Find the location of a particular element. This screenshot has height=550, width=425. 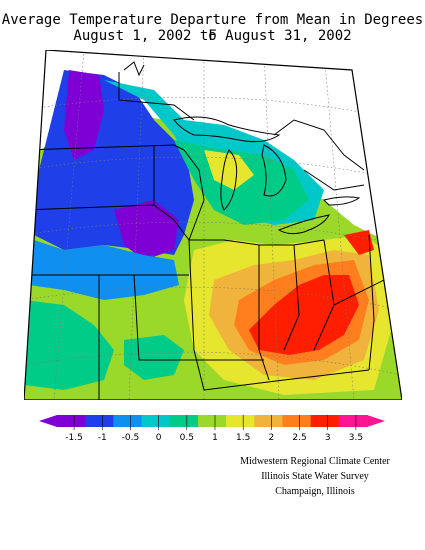

legend-tick-label: 1.5 is located at coordinates (243, 438).